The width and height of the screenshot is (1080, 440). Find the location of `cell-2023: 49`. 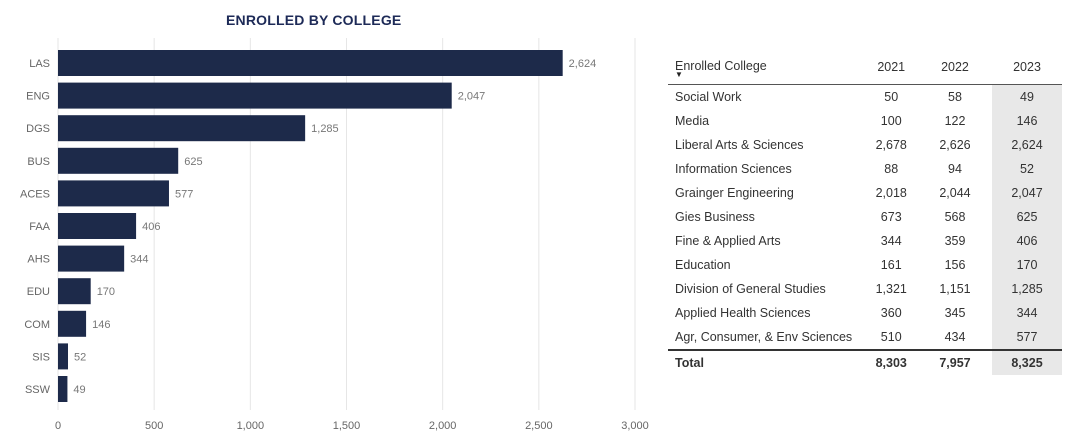

cell-2023: 49 is located at coordinates (1027, 96).